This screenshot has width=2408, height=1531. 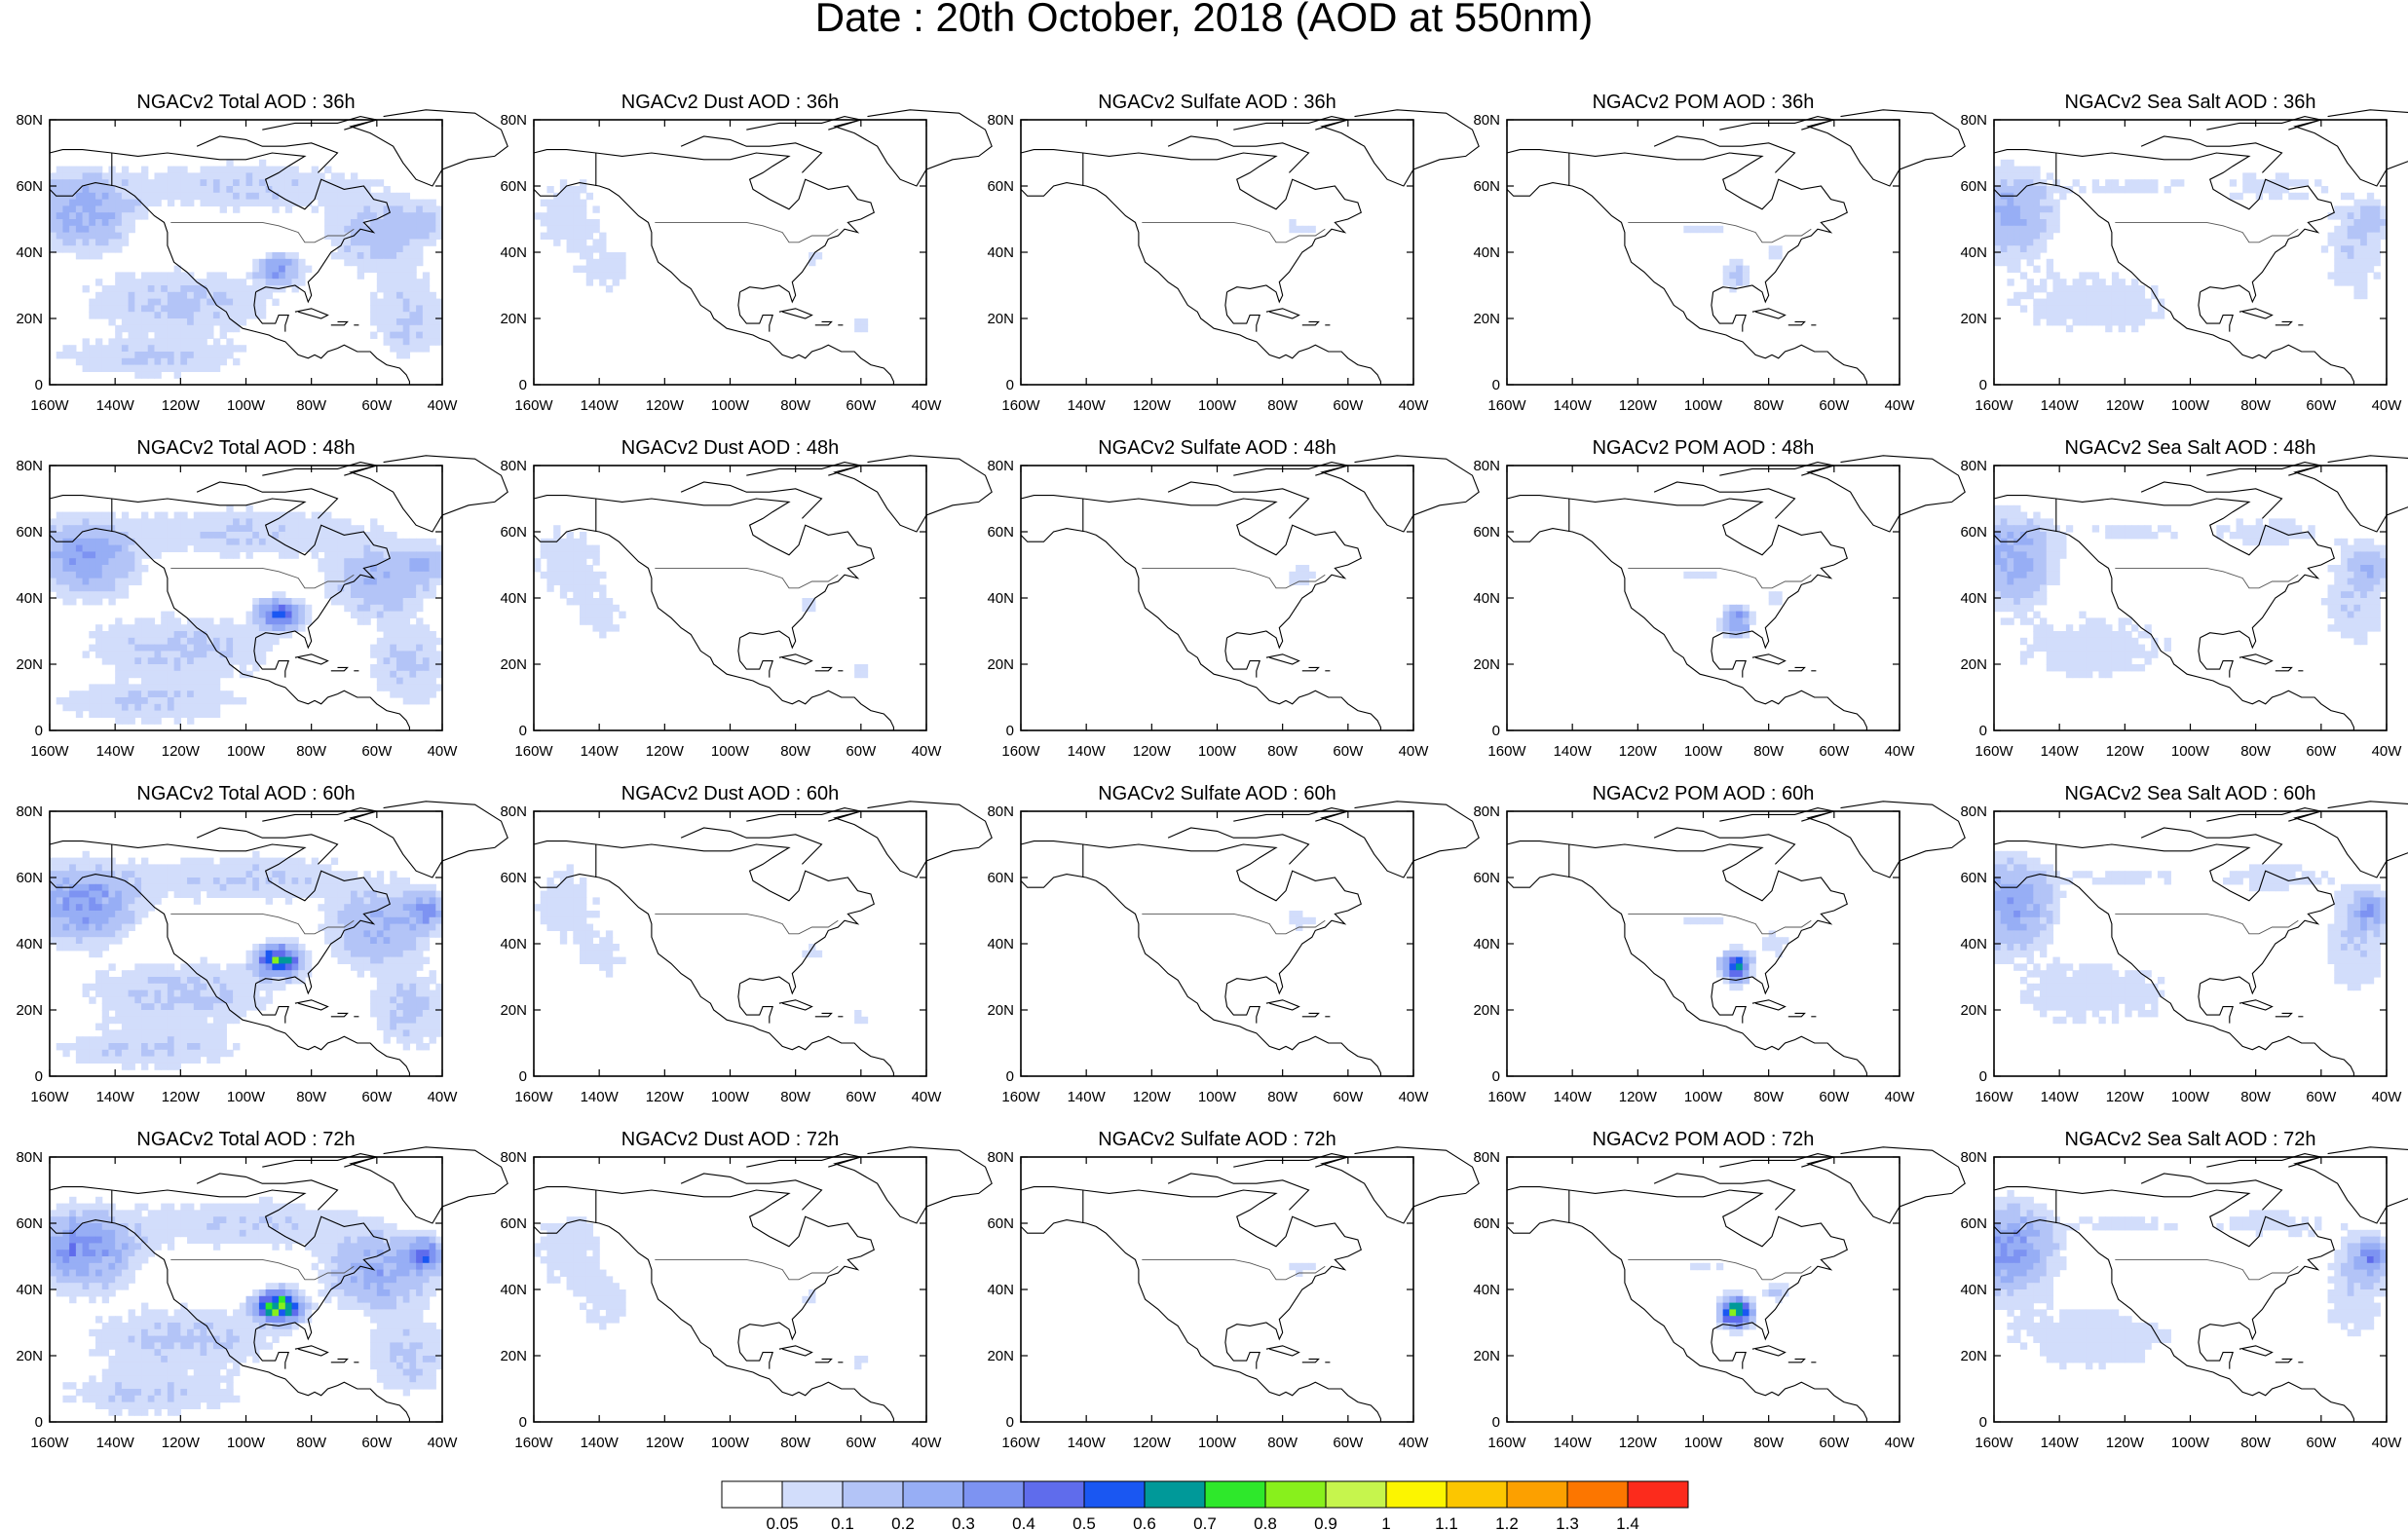 I want to click on national-border, so click(x=747, y=578).